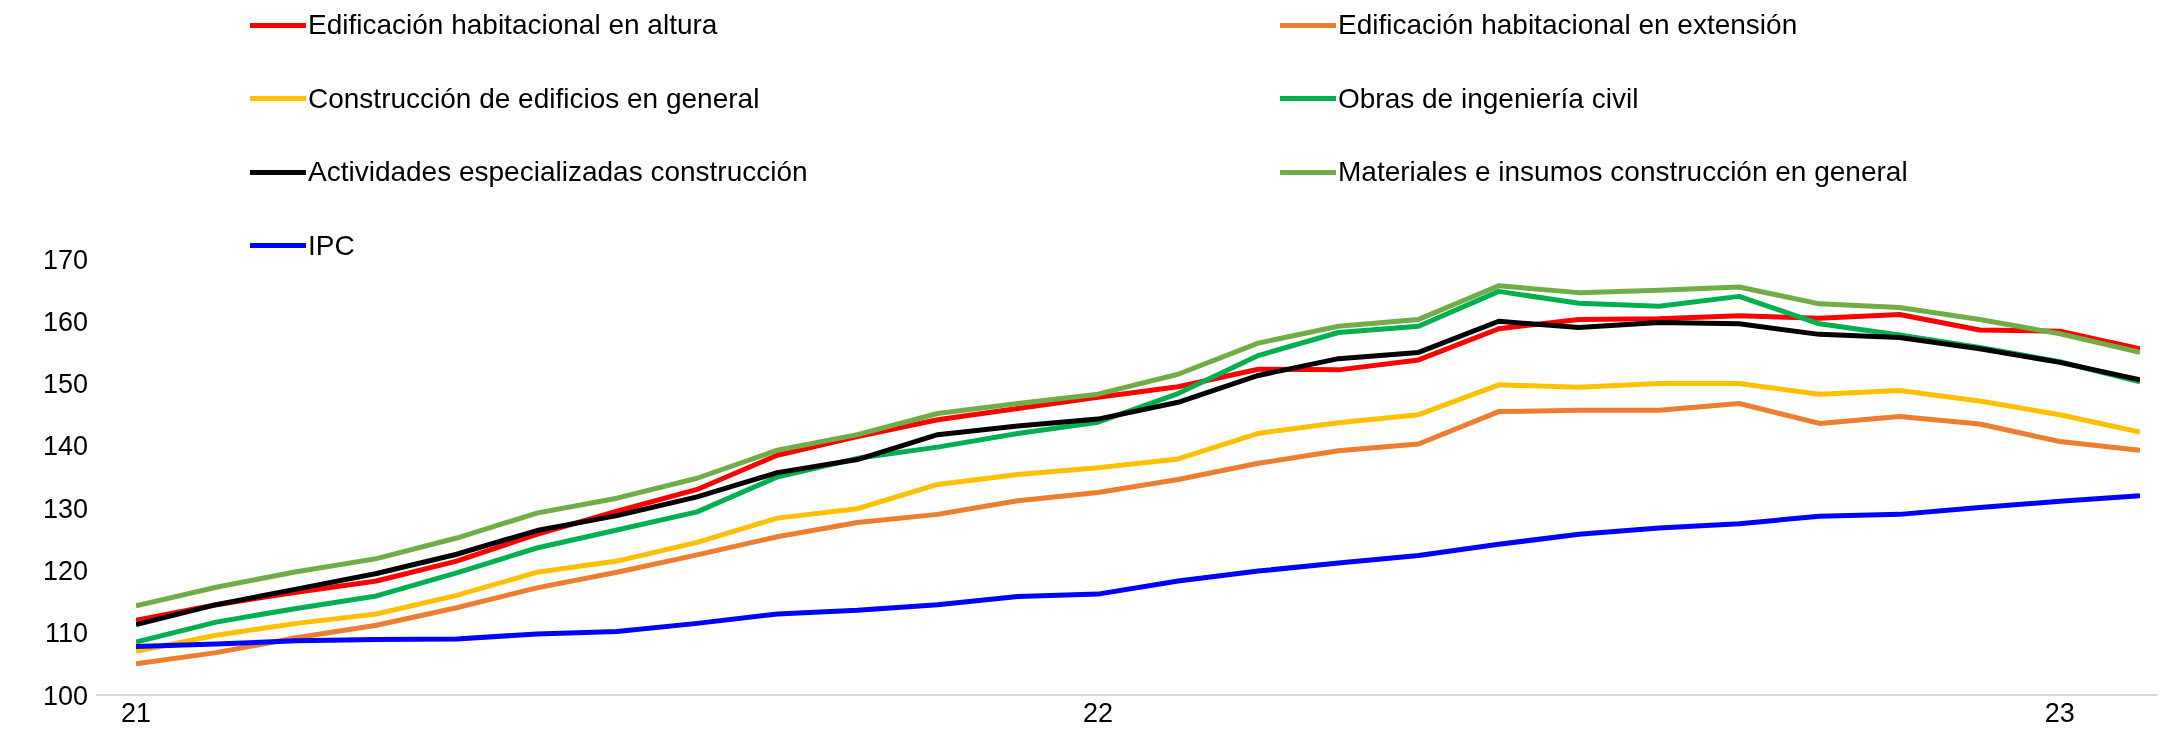 Image resolution: width=2172 pixels, height=746 pixels. I want to click on y-tick-label: 110, so click(66, 633).